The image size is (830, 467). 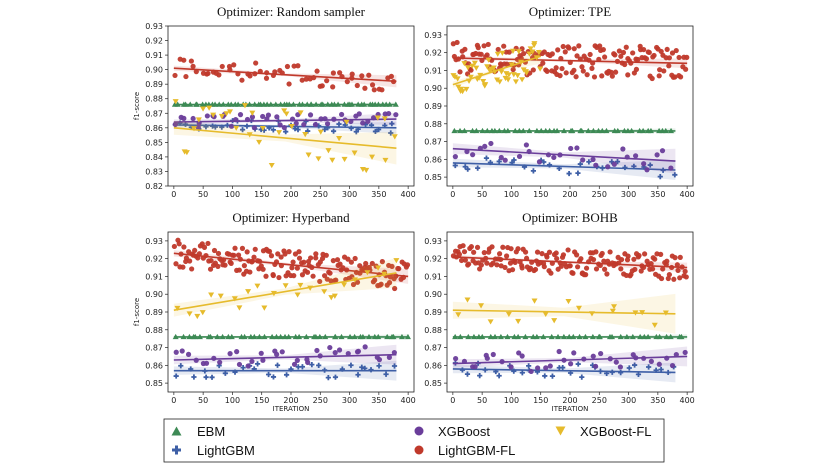 What do you see at coordinates (408, 194) in the screenshot?
I see `x-tick-label: 400` at bounding box center [408, 194].